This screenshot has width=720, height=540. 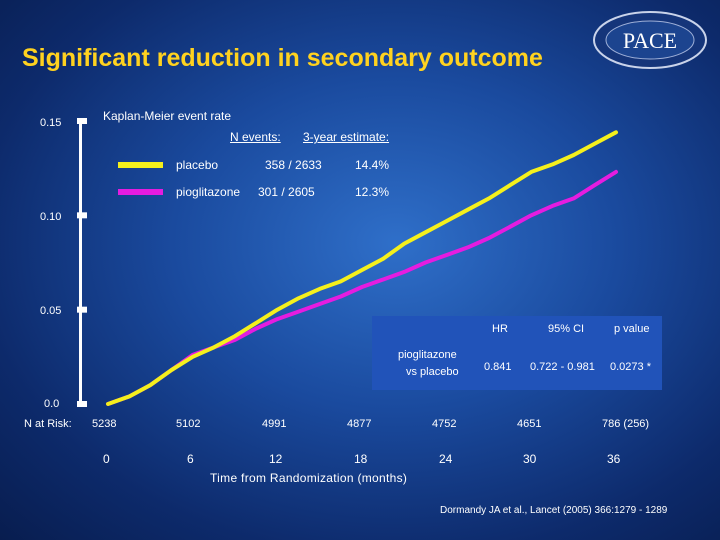 I want to click on x-tick-label: 6, so click(x=190, y=459).